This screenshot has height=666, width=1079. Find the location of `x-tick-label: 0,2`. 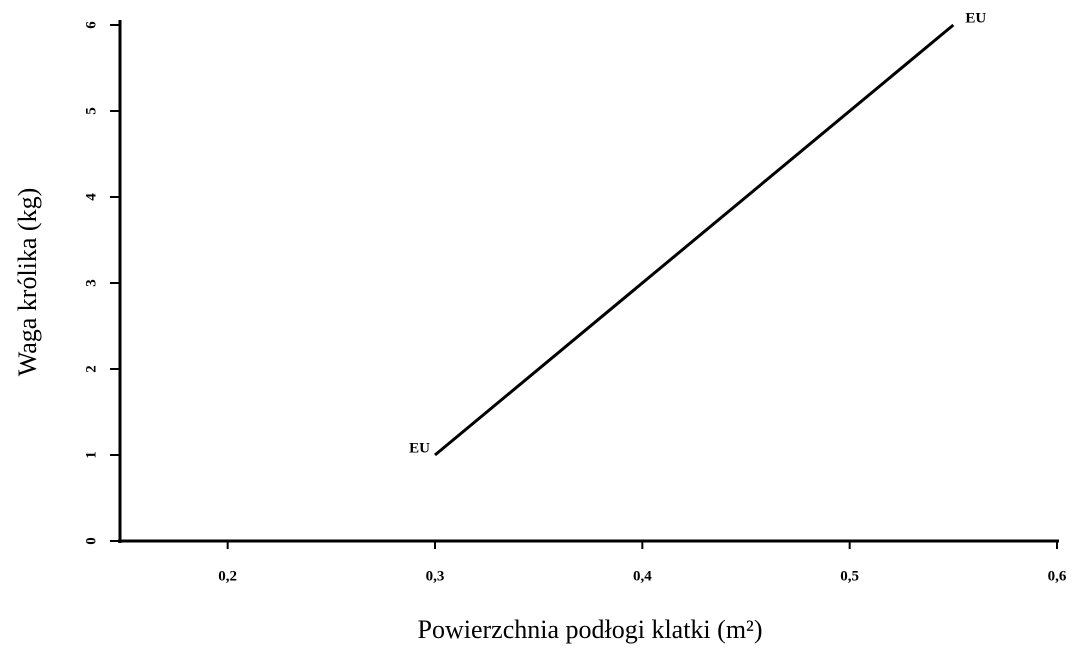

x-tick-label: 0,2 is located at coordinates (227, 576).